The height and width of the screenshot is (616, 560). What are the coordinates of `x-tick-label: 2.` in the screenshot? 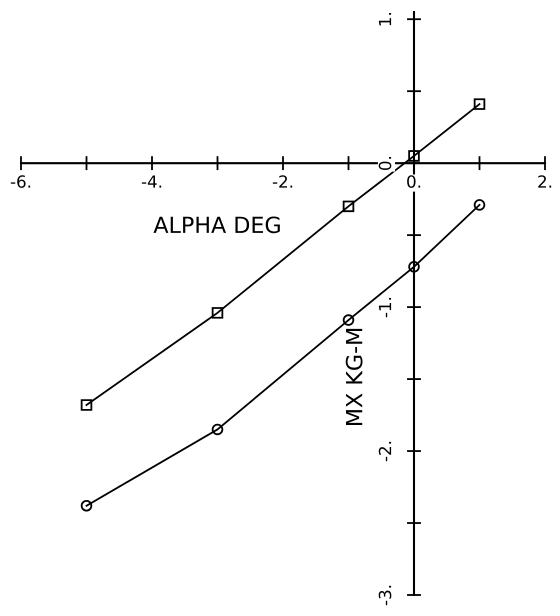 It's located at (545, 181).